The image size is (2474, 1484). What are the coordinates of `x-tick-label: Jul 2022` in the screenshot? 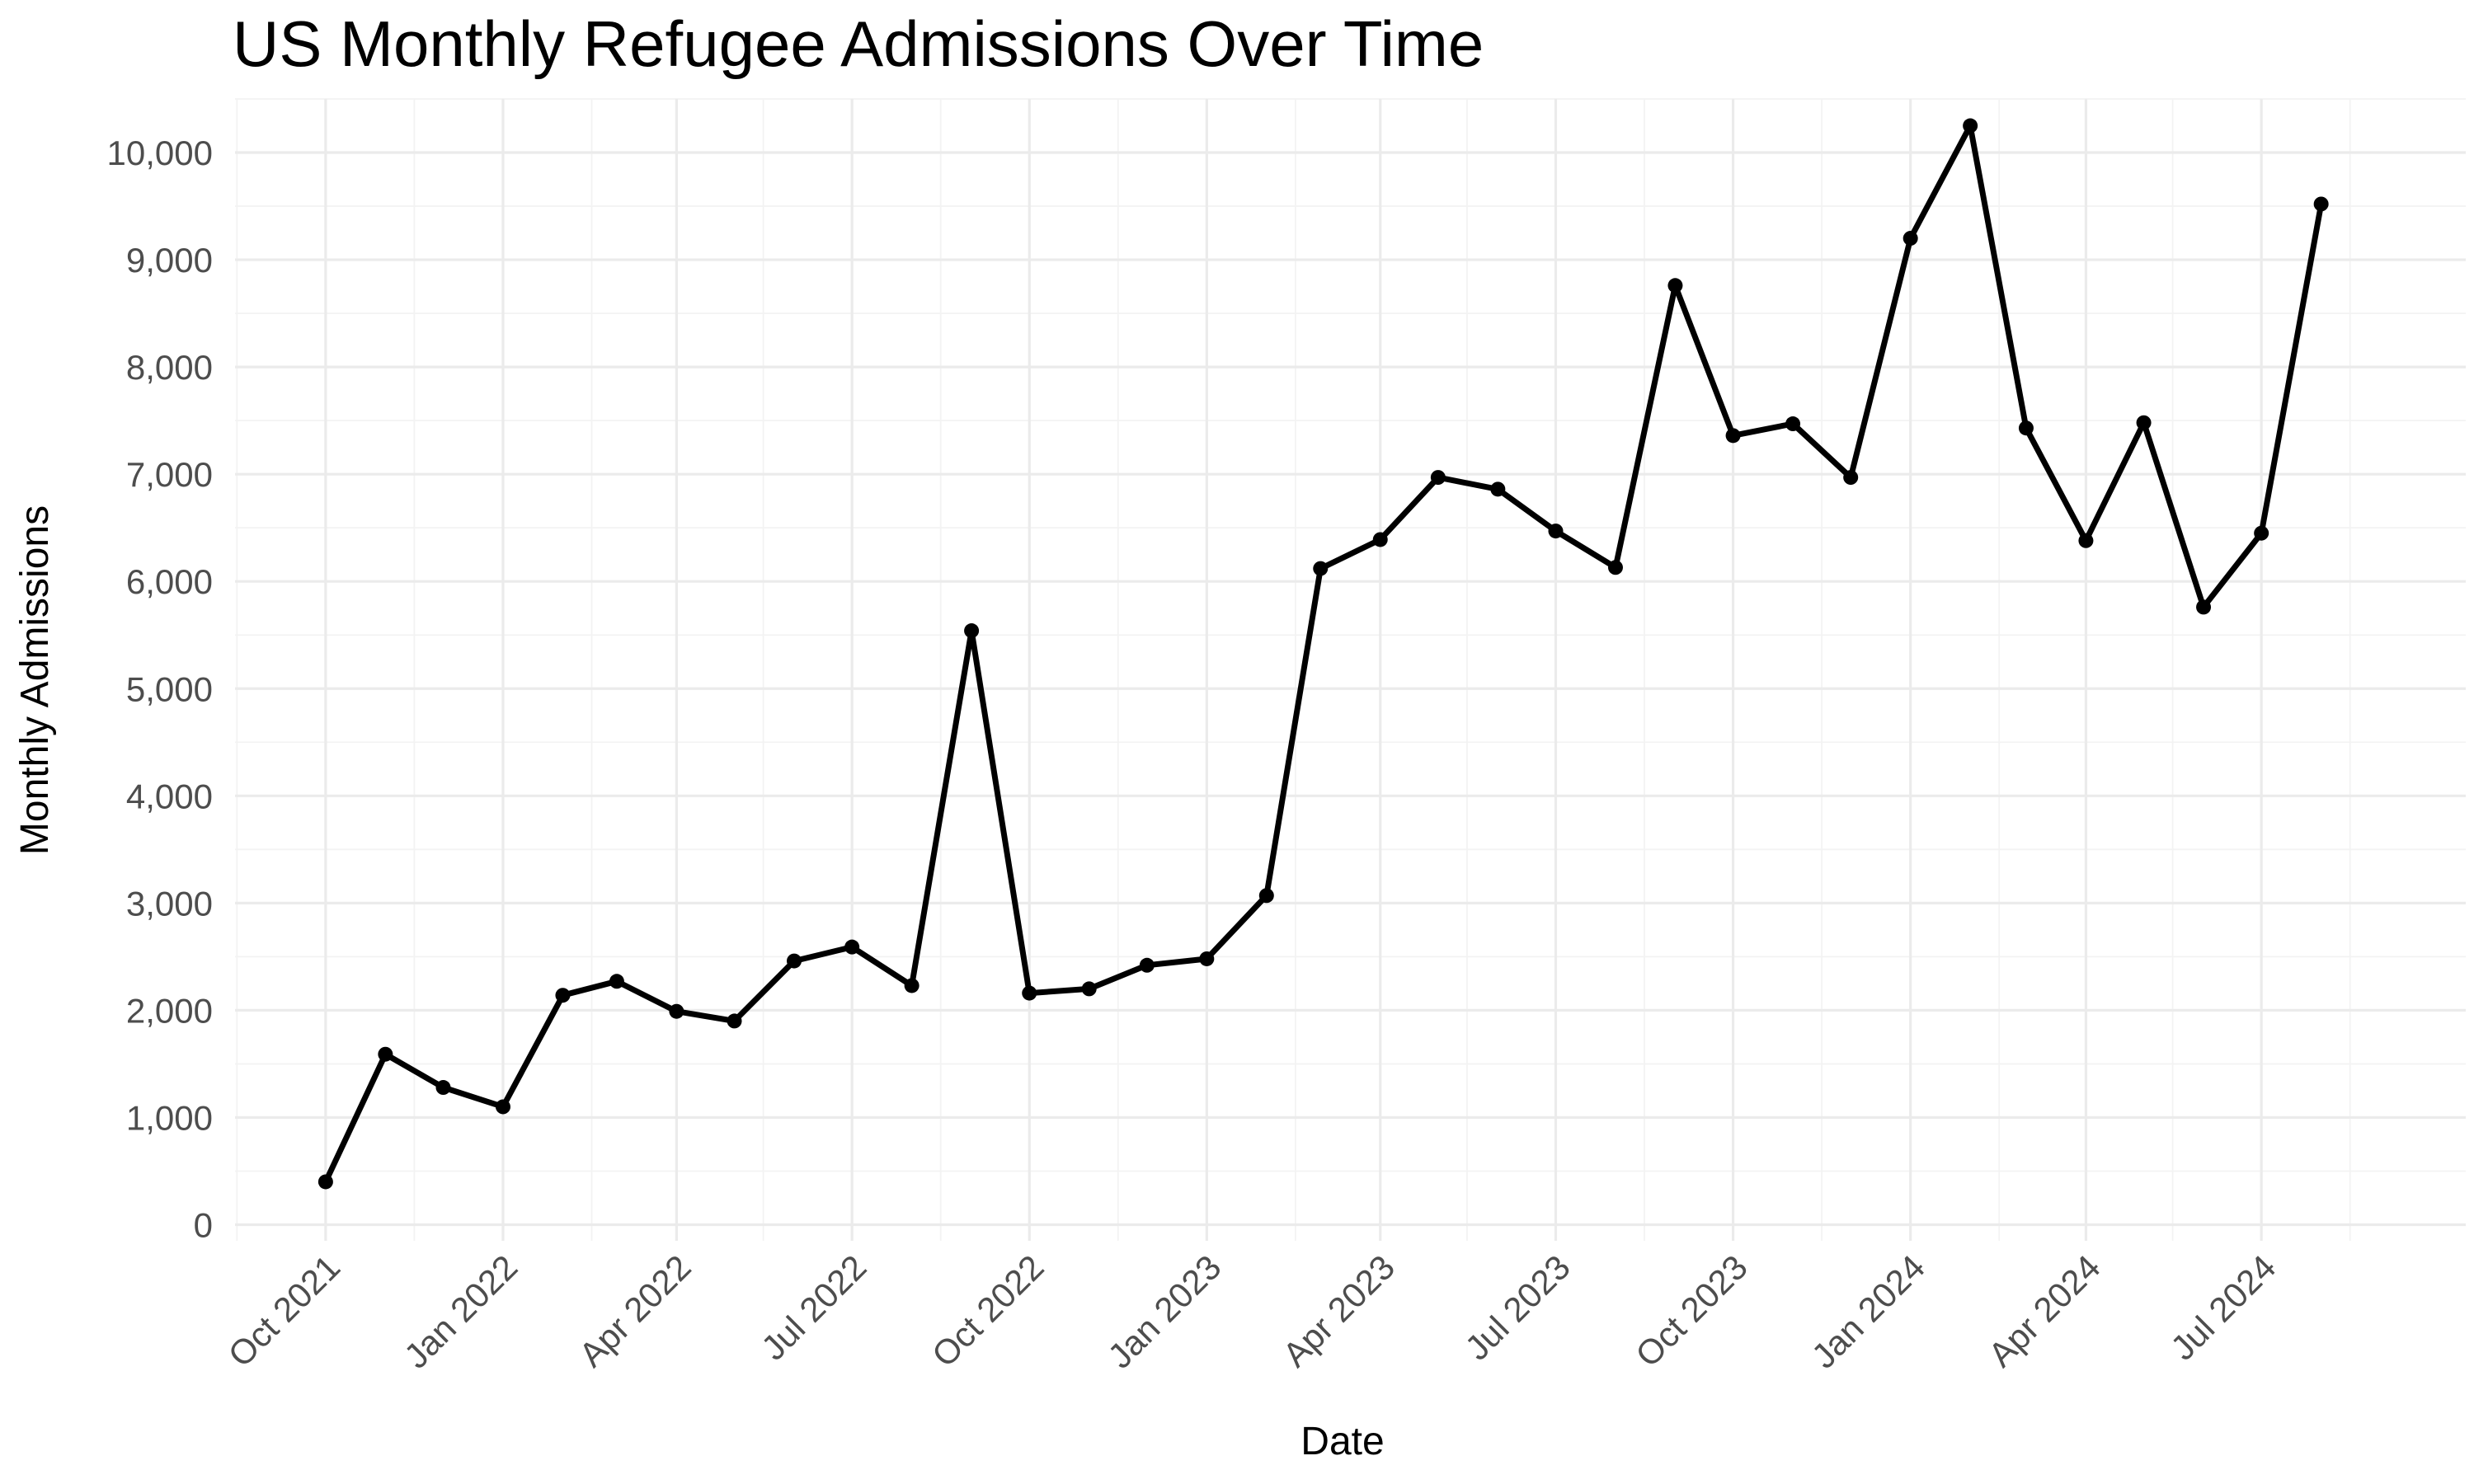 It's located at (814, 1307).